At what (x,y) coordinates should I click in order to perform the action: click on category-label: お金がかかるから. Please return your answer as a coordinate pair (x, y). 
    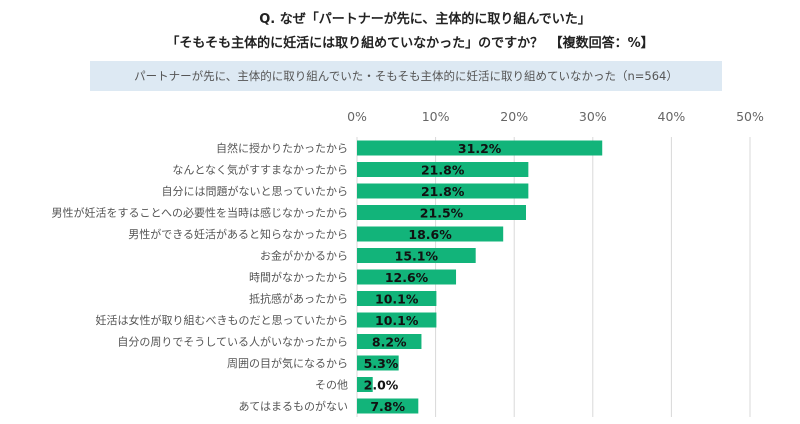
    Looking at the image, I should click on (304, 256).